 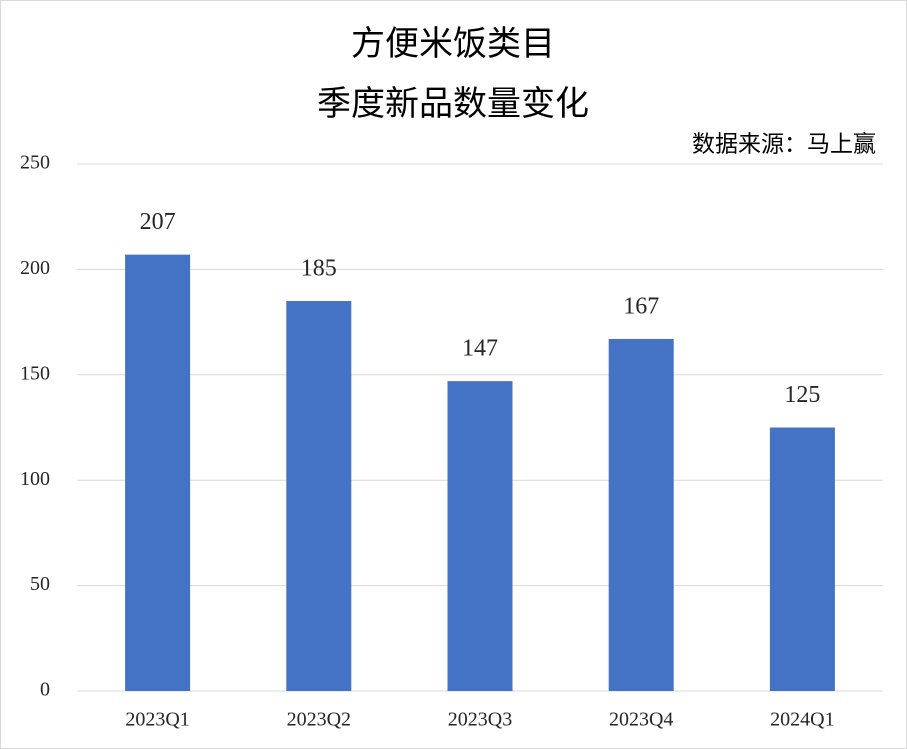 What do you see at coordinates (453, 44) in the screenshot?
I see `chart-title: 方便米饭类目` at bounding box center [453, 44].